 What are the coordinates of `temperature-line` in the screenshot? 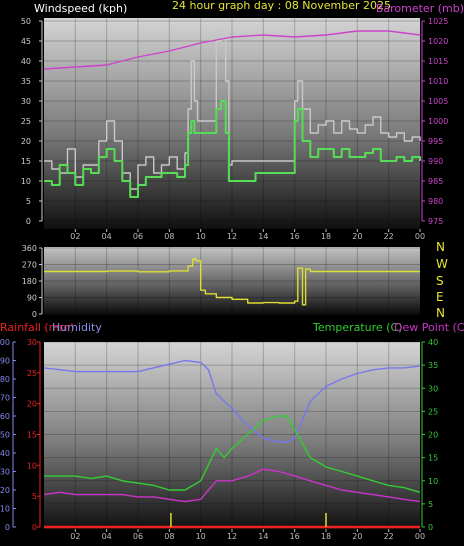 It's located at (232, 454).